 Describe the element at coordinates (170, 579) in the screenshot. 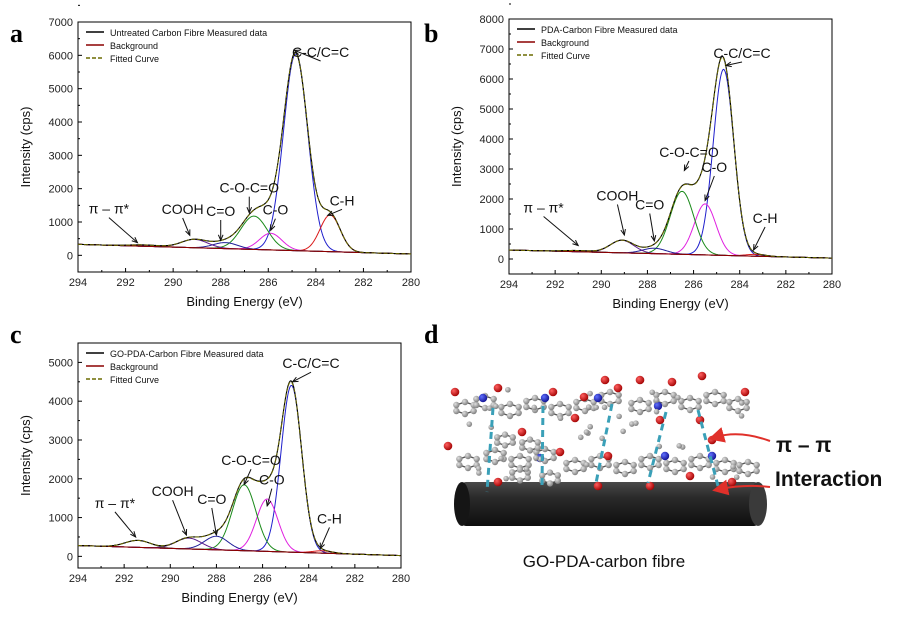

I see `x-tick-label: 290` at that location.